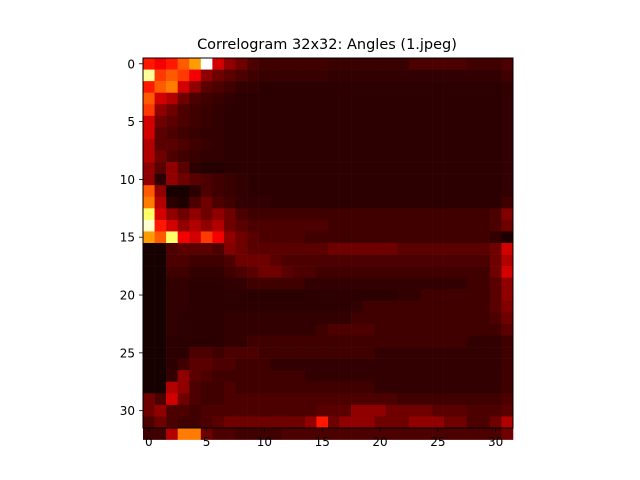 The image size is (640, 480). Describe the element at coordinates (264, 442) in the screenshot. I see `x-tick-label: 10` at that location.